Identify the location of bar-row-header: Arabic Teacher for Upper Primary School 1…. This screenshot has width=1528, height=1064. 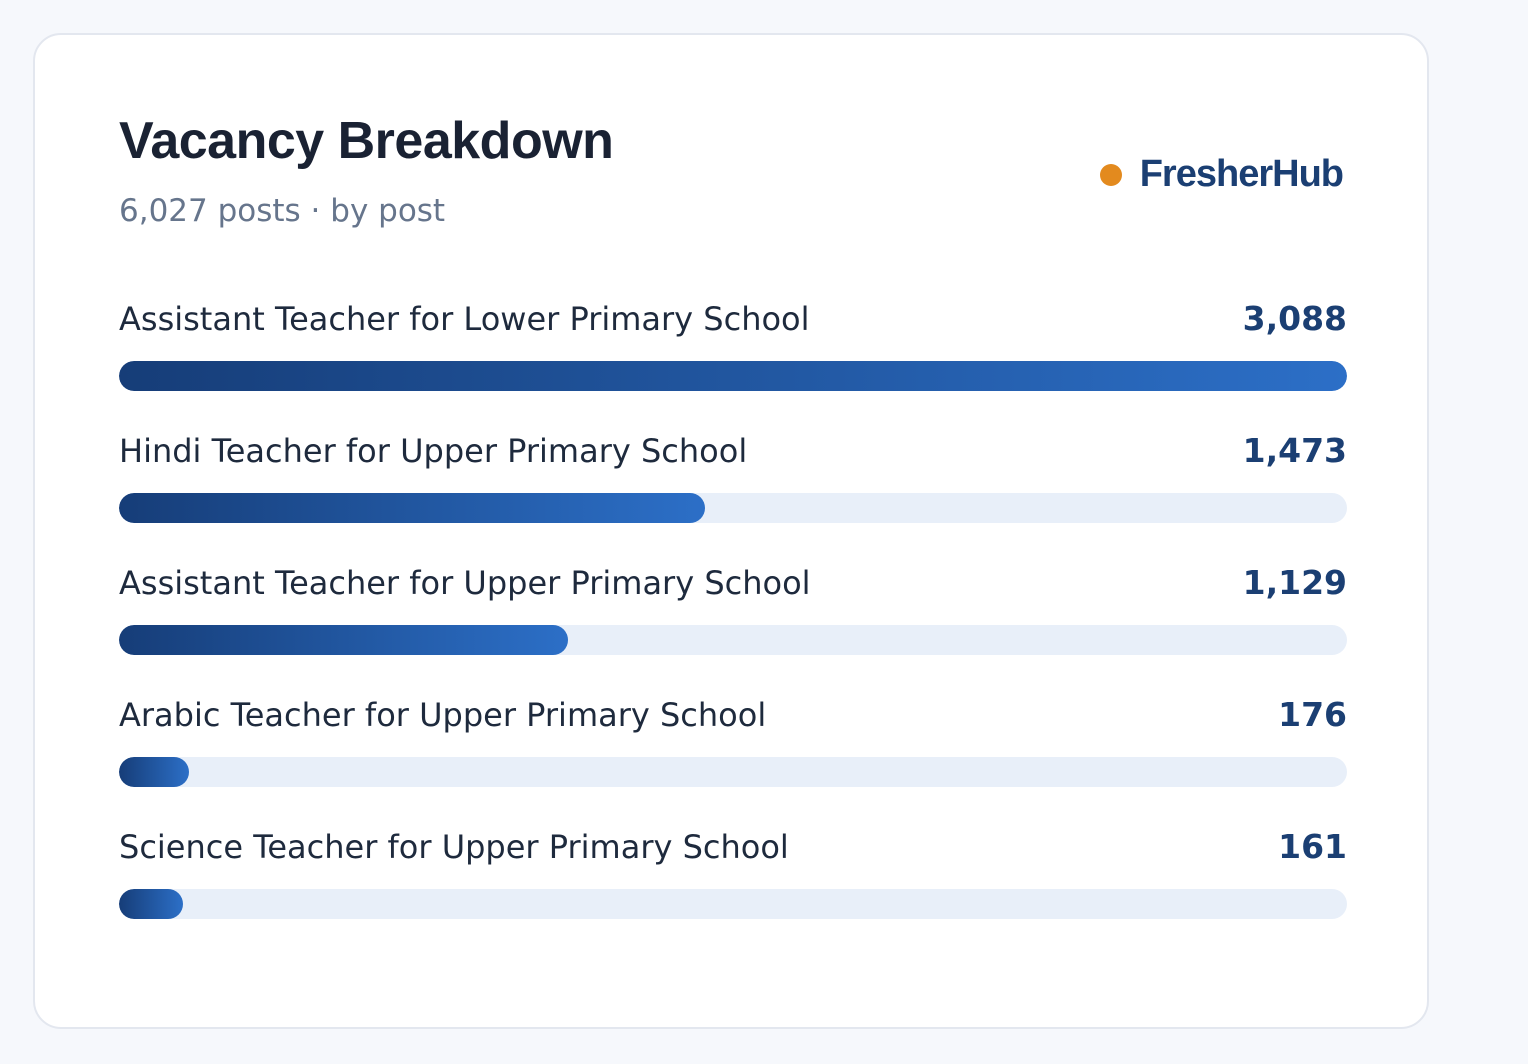
(733, 719).